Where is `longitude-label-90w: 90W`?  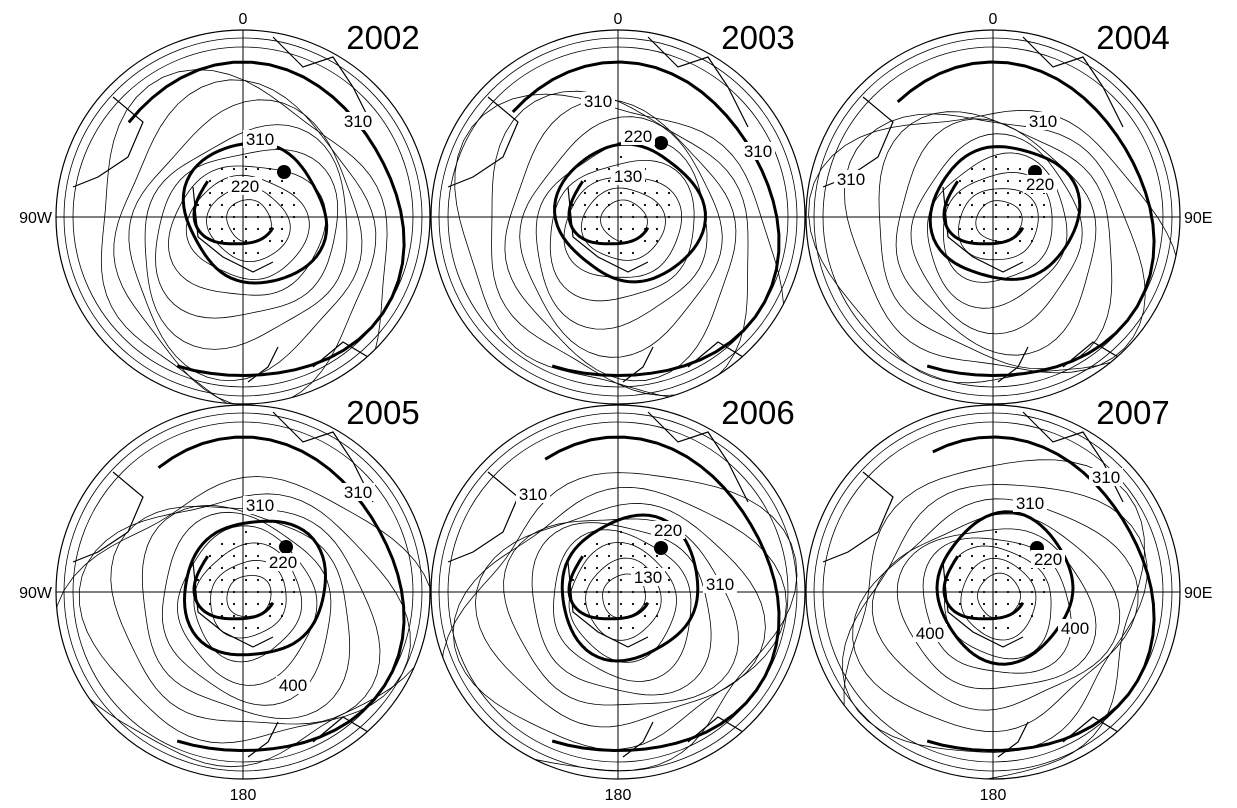 longitude-label-90w: 90W is located at coordinates (36, 593).